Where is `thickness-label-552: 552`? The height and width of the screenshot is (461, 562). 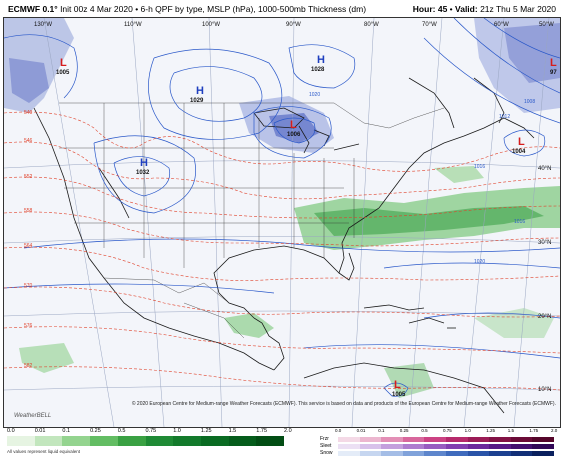 thickness-label-552: 552 is located at coordinates (28, 177).